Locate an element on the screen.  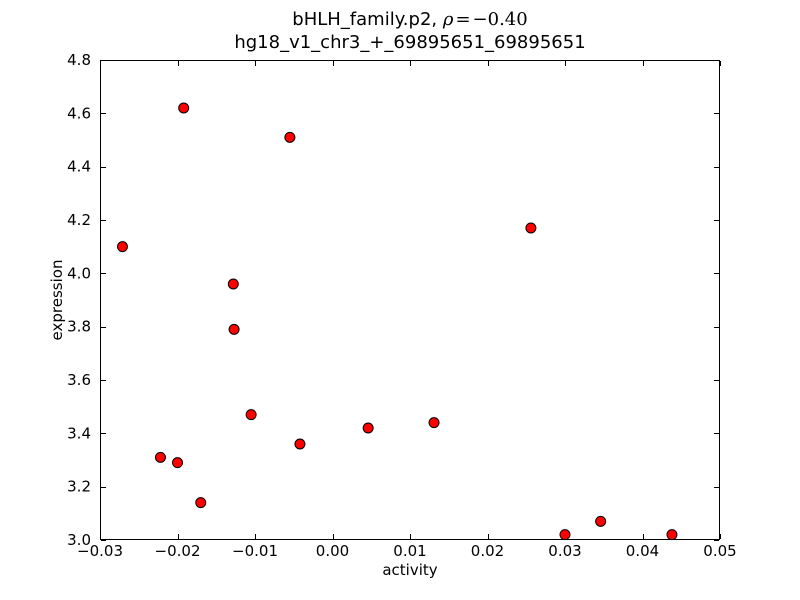
y-tick-label: 3.8 is located at coordinates (79, 327).